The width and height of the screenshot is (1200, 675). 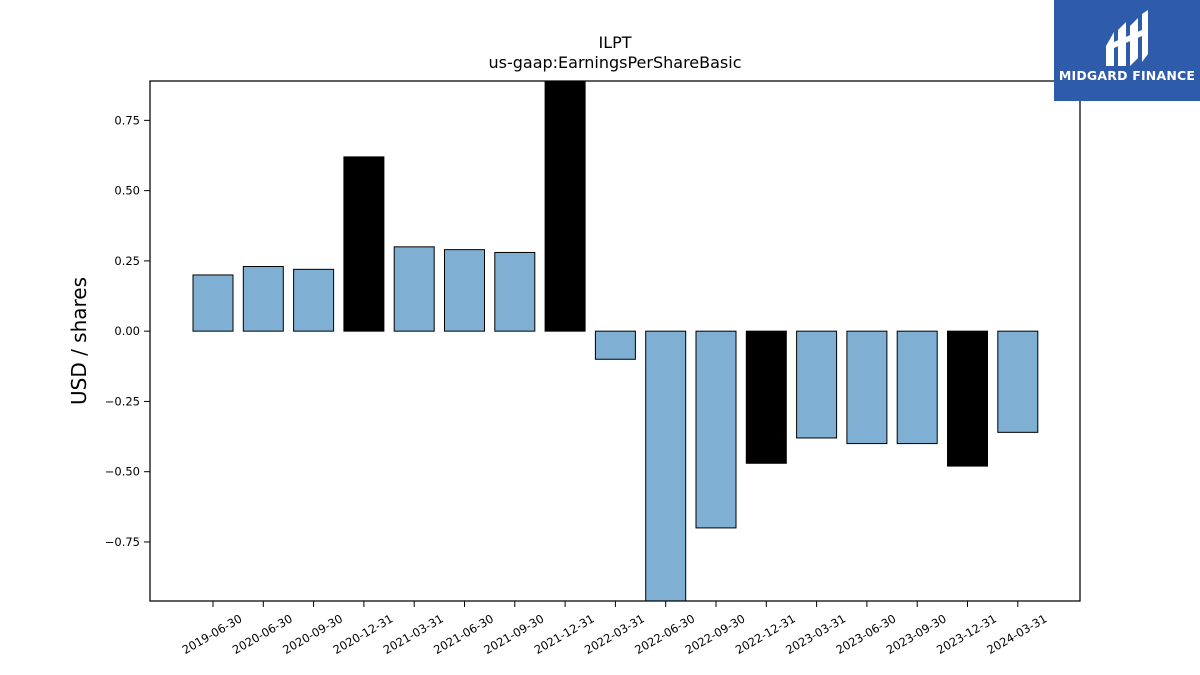 I want to click on y-axis-label: USD / shares, so click(x=79, y=341).